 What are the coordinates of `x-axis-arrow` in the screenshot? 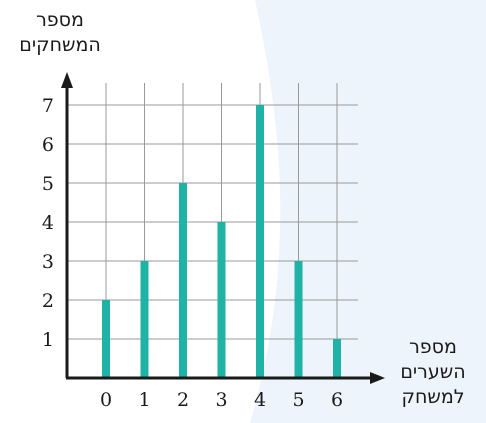 It's located at (377, 378).